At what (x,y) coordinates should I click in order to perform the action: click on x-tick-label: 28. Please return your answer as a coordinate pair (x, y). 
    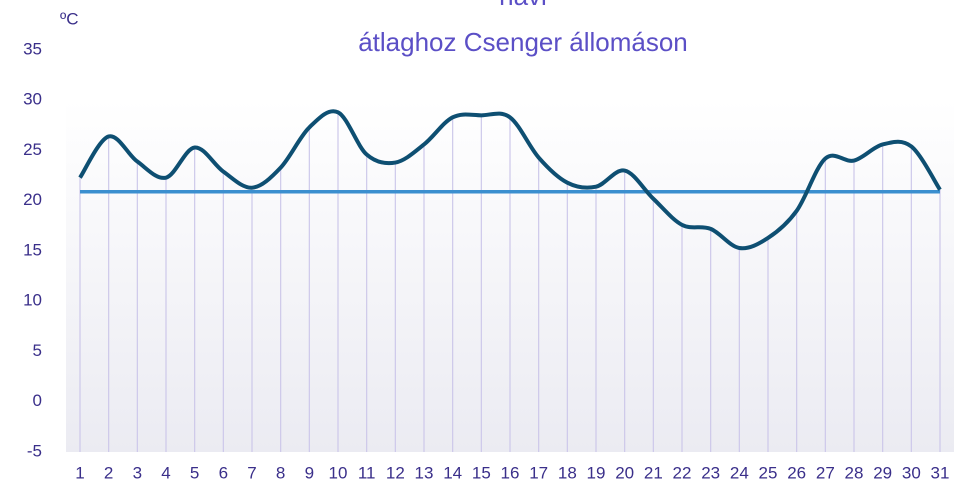
    Looking at the image, I should click on (854, 472).